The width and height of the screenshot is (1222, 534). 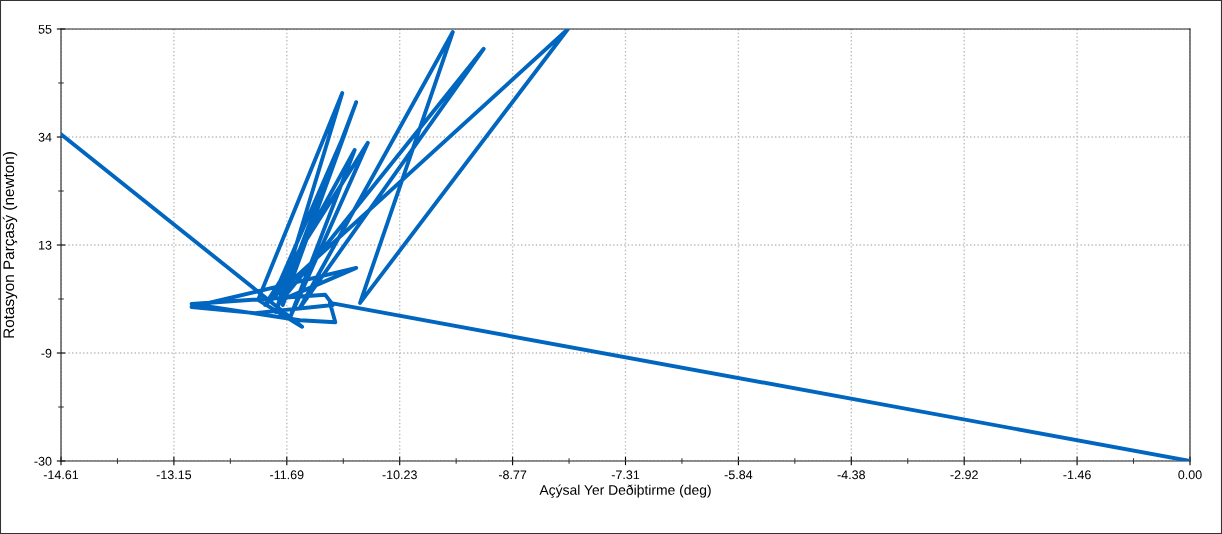 I want to click on y-tick-label: 55, so click(x=45, y=29).